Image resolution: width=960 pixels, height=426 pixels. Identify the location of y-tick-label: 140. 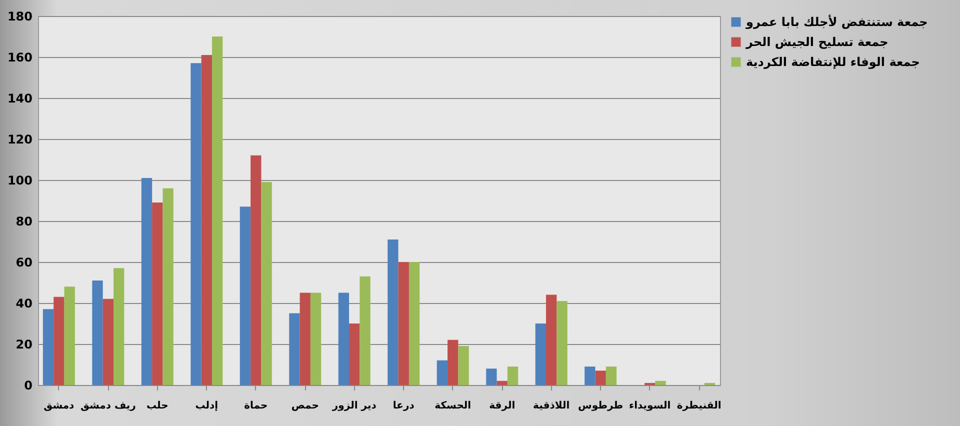
(19, 99).